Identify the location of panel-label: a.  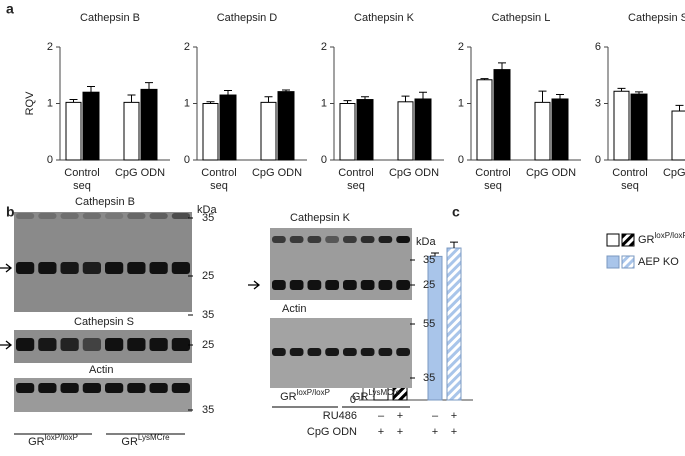
(10, 9).